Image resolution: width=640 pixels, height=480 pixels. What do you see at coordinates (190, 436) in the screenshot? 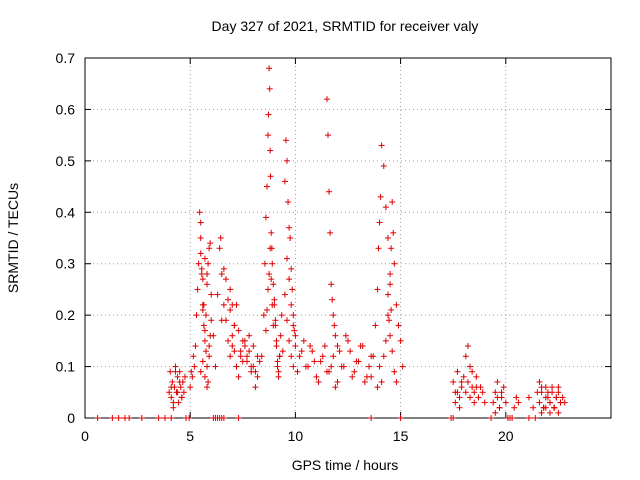
I see `x-tick-label: 5` at bounding box center [190, 436].